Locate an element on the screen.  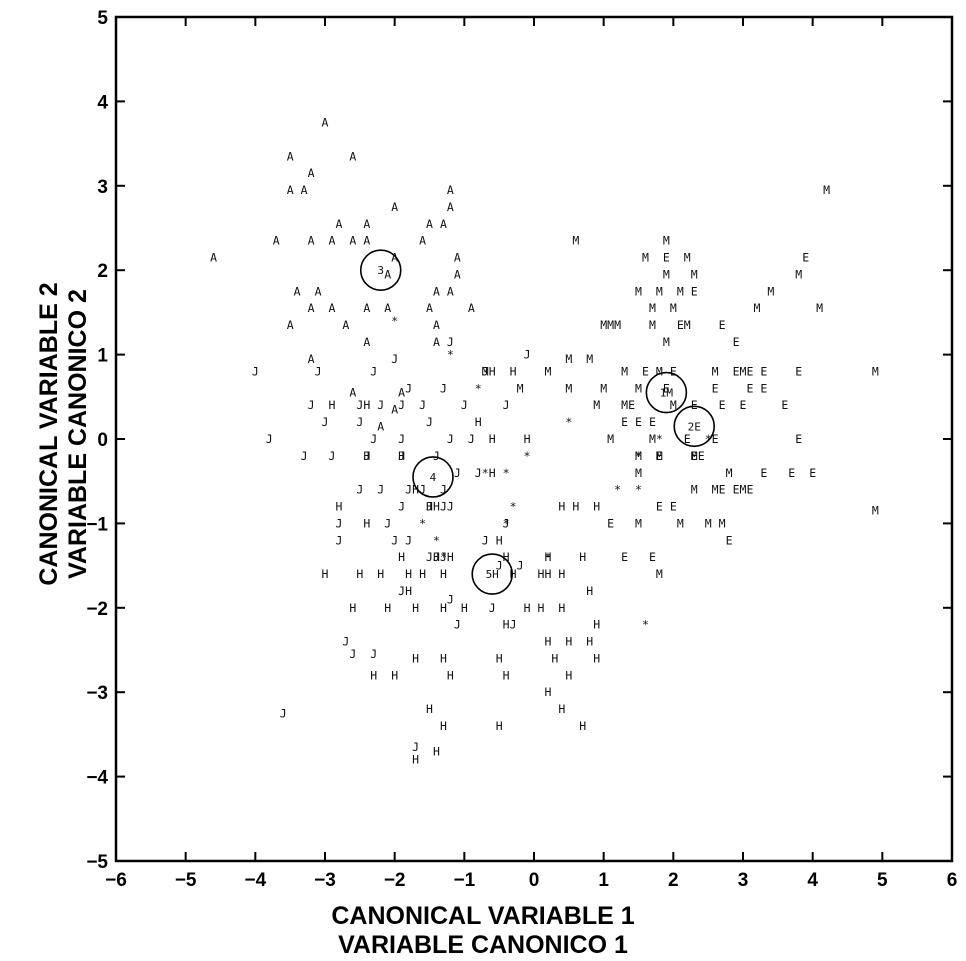
y-tick-label: −2 is located at coordinates (97, 609).